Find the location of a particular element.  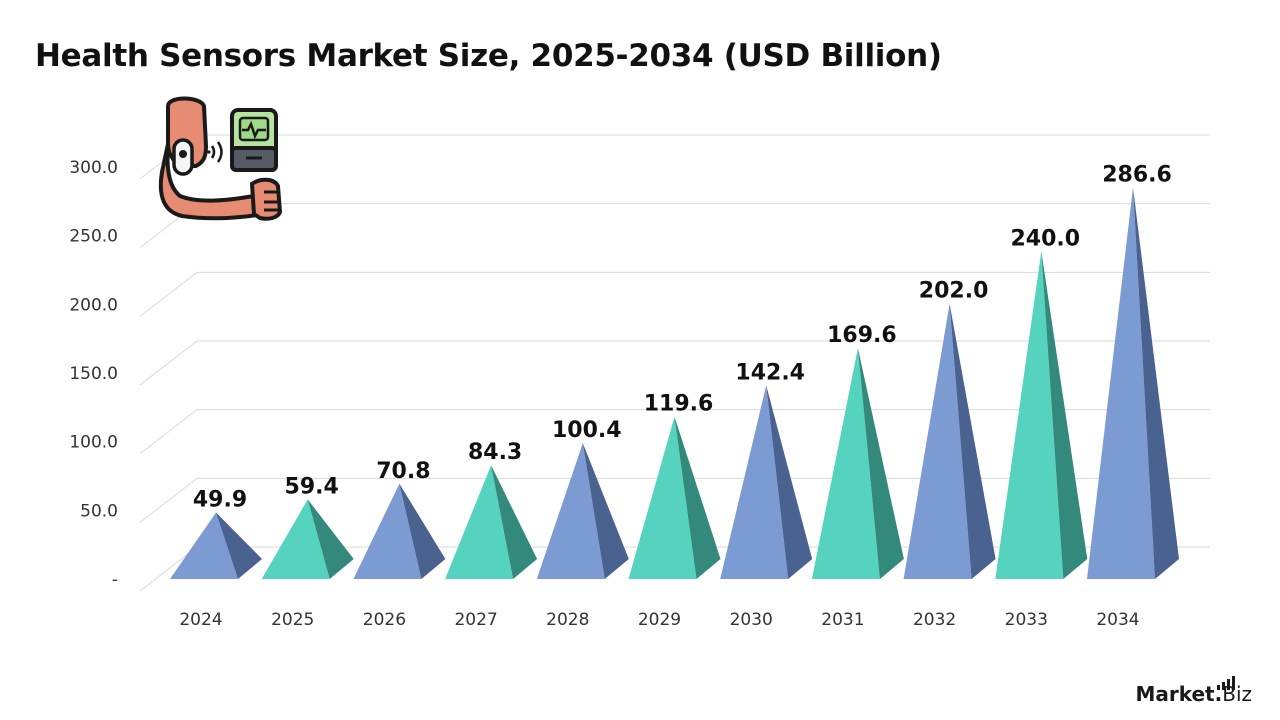

y-tick-label: 300.0 is located at coordinates (93, 168).